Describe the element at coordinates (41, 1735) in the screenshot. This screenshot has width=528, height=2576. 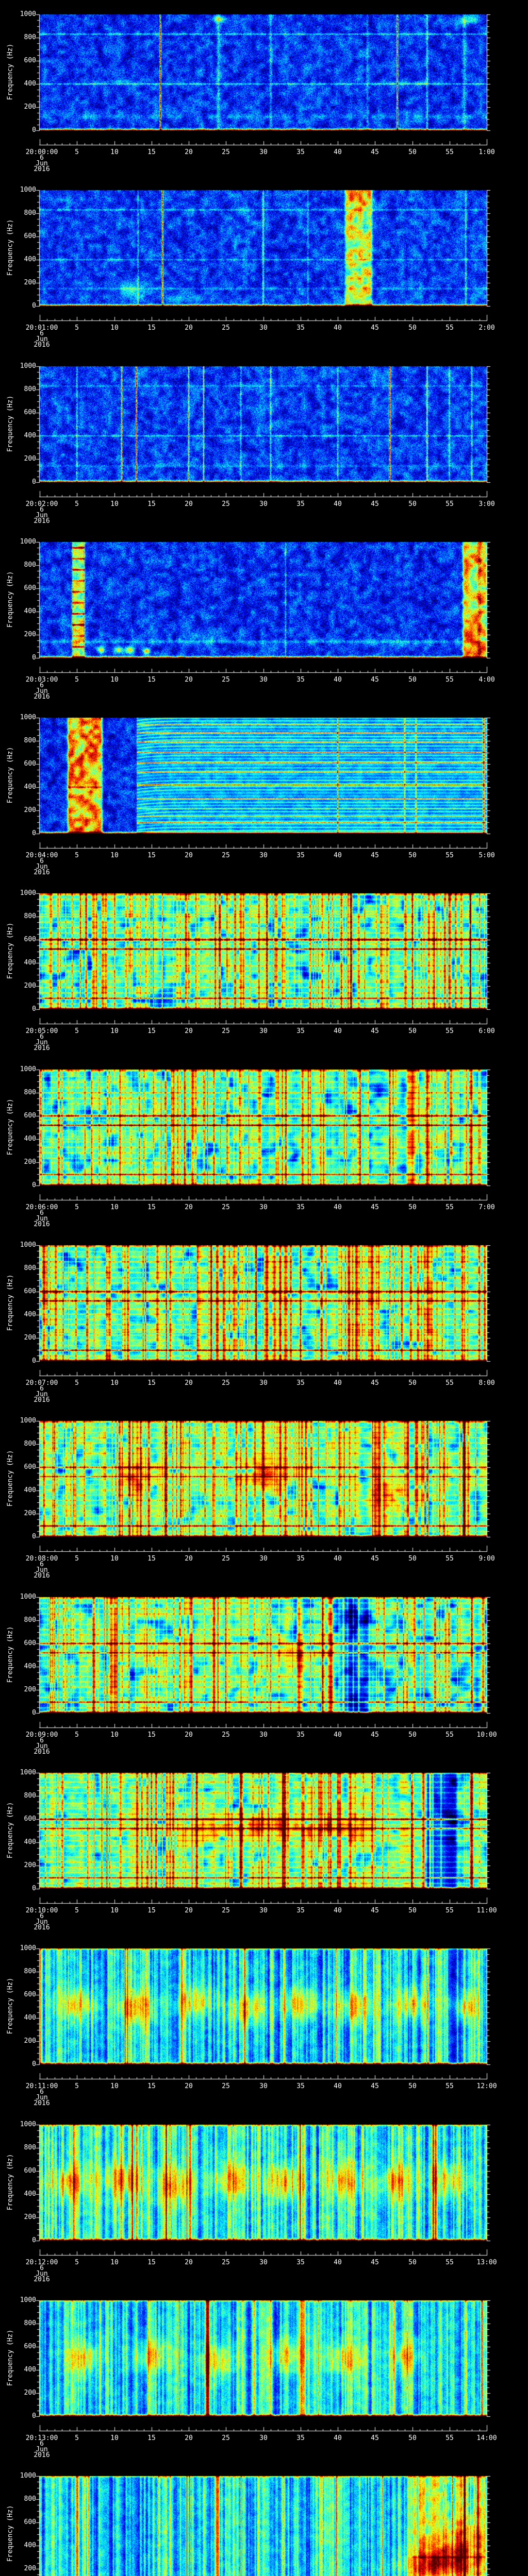
I see `x-axis-start-time: 20:09:00` at that location.